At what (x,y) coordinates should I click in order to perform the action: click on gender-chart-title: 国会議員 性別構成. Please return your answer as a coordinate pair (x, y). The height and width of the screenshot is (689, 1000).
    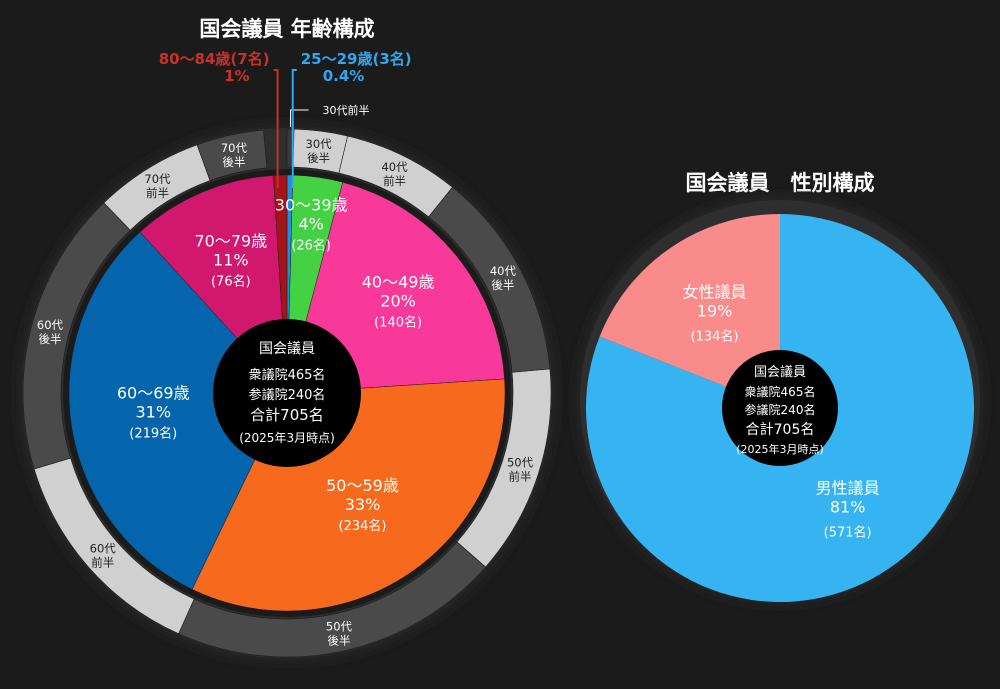
    Looking at the image, I should click on (780, 183).